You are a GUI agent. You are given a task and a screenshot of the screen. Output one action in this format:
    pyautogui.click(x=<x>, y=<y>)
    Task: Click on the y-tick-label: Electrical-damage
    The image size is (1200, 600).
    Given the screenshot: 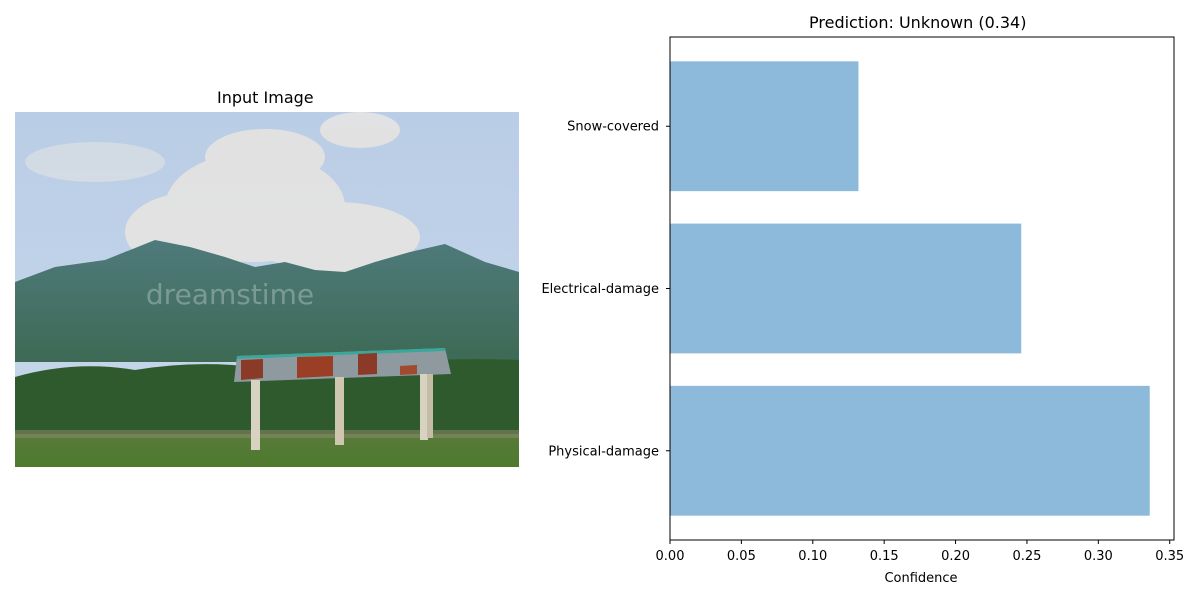 What is the action you would take?
    pyautogui.click(x=600, y=289)
    